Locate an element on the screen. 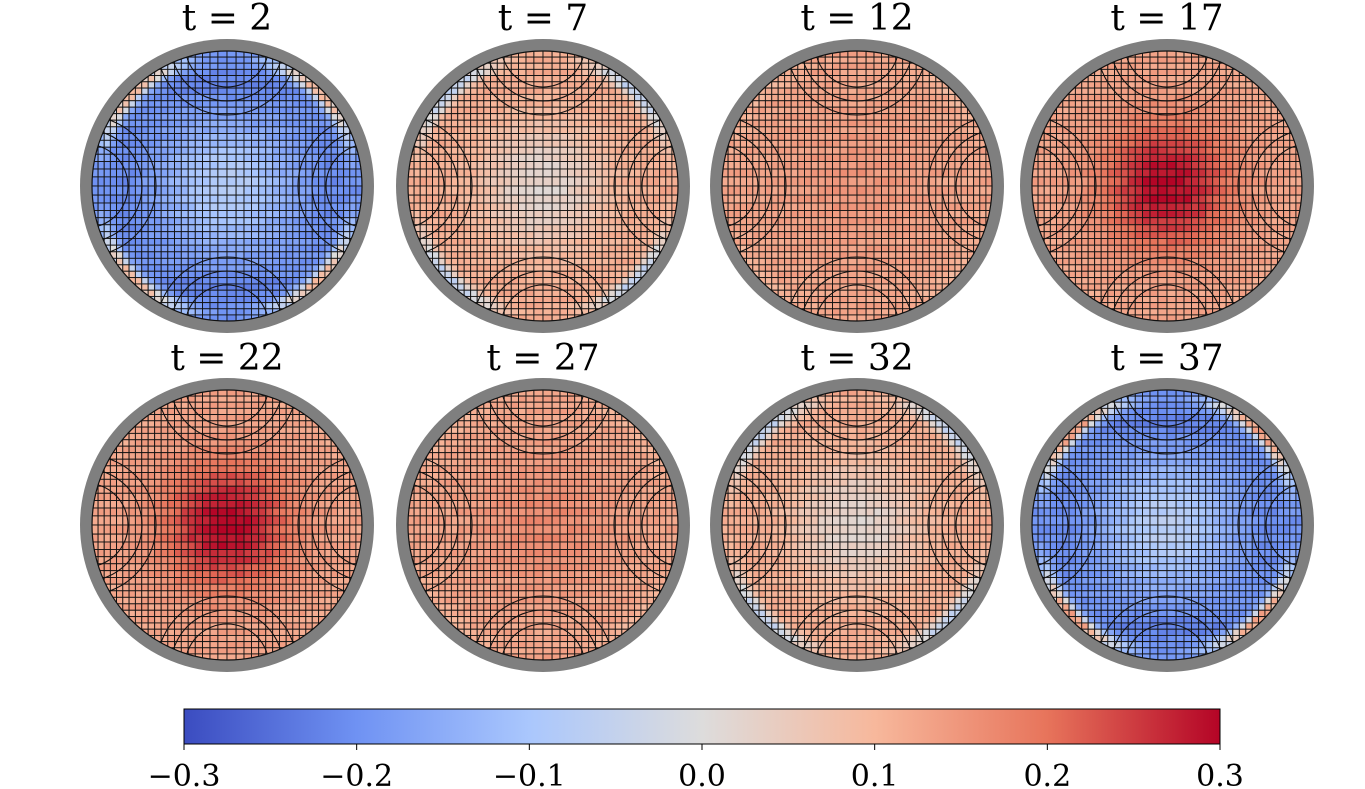 This screenshot has width=1365, height=789. panel-border is located at coordinates (227, 186).